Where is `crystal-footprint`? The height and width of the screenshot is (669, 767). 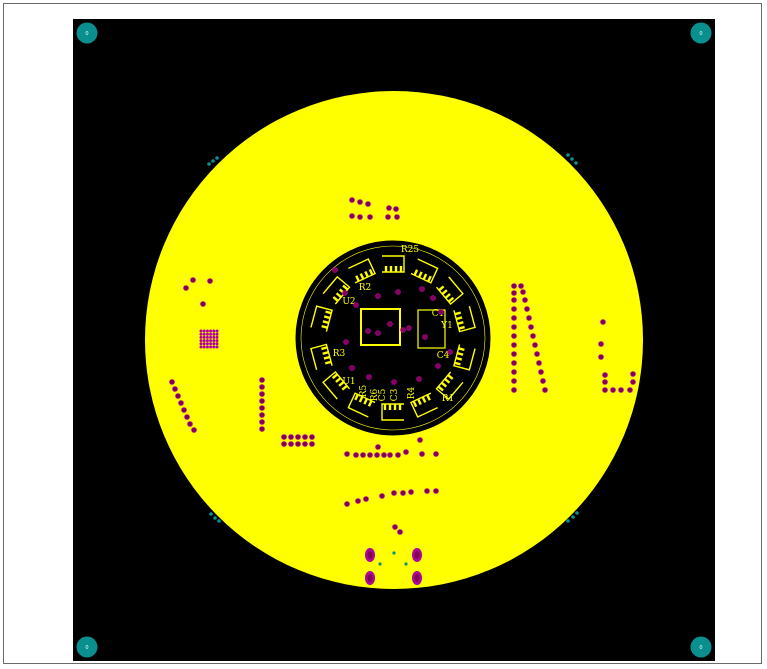 crystal-footprint is located at coordinates (431, 329).